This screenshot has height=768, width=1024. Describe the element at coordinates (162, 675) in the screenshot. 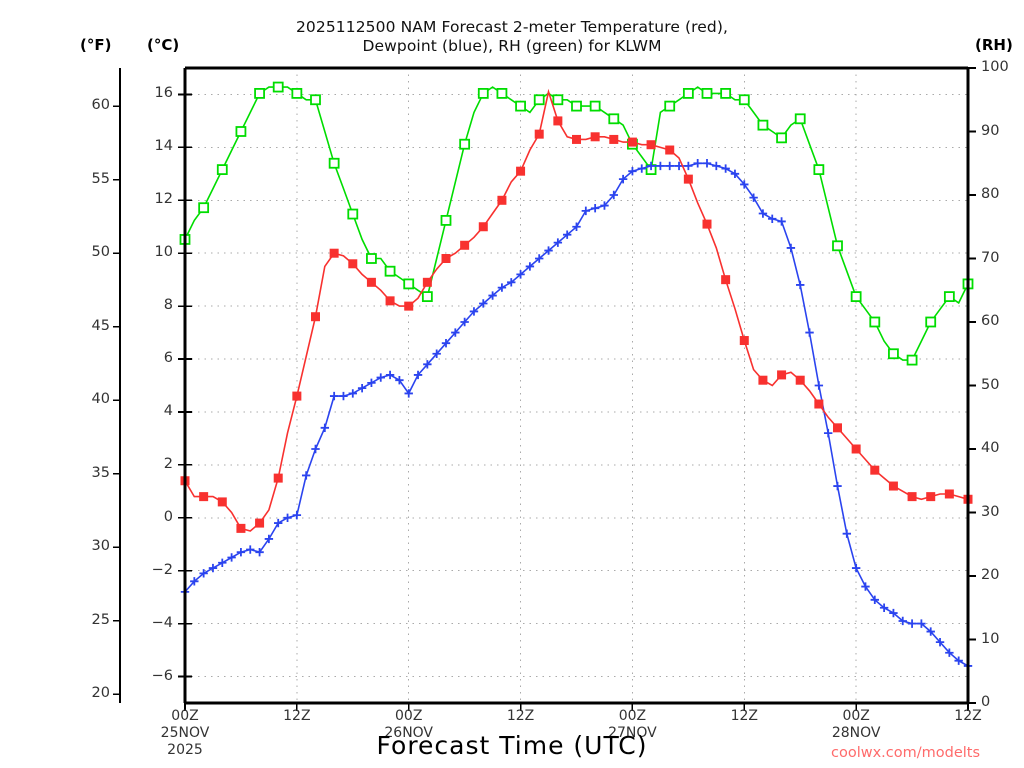

I see `ytick-label-celsius: −6` at that location.